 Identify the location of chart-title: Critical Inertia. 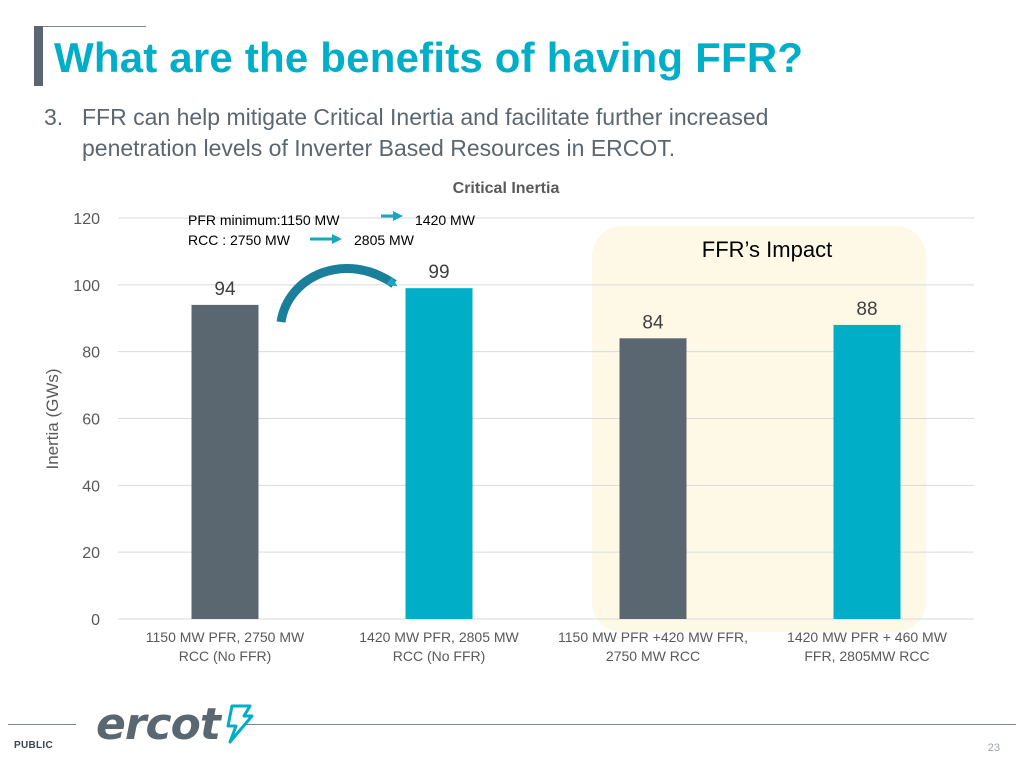
(506, 188).